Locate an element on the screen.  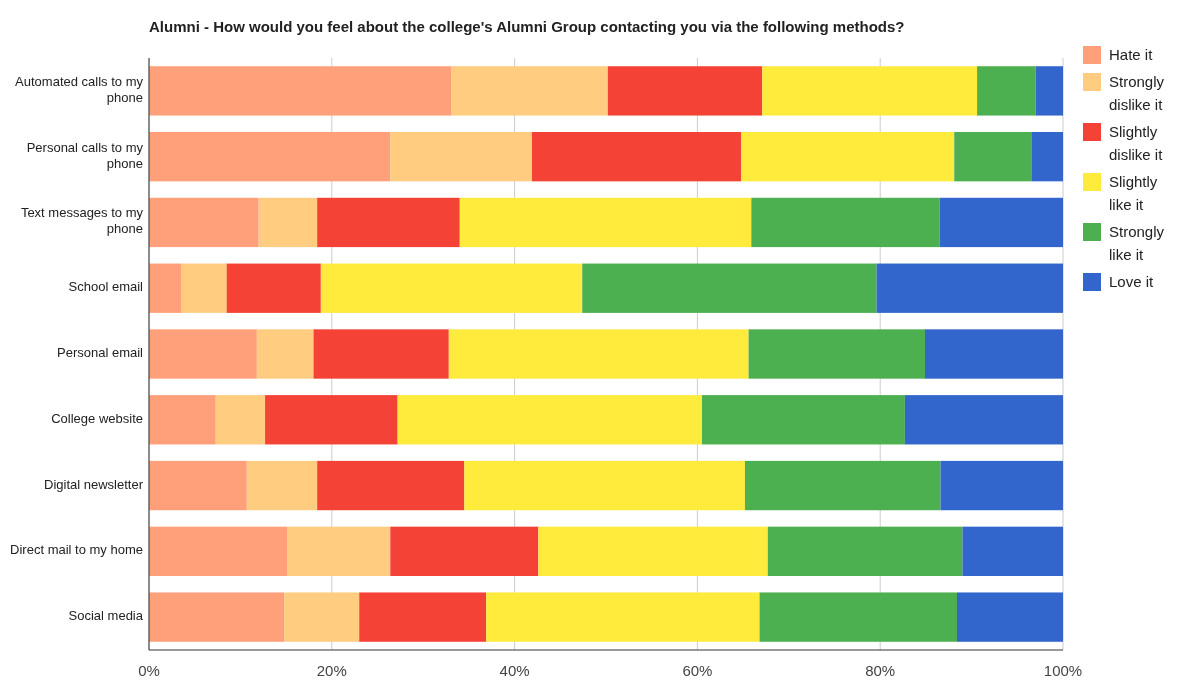
y-tick-label: Text messages to my phone is located at coordinates (82, 221).